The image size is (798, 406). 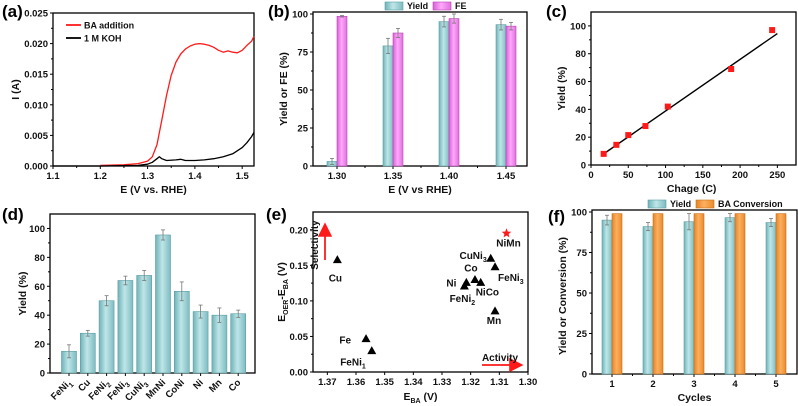 I want to click on panel-label: (b), so click(x=279, y=11).